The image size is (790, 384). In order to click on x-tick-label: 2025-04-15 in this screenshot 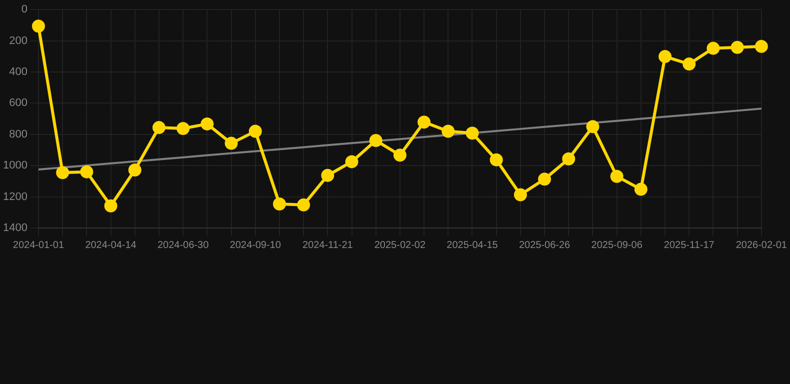, I will do `click(472, 245)`.